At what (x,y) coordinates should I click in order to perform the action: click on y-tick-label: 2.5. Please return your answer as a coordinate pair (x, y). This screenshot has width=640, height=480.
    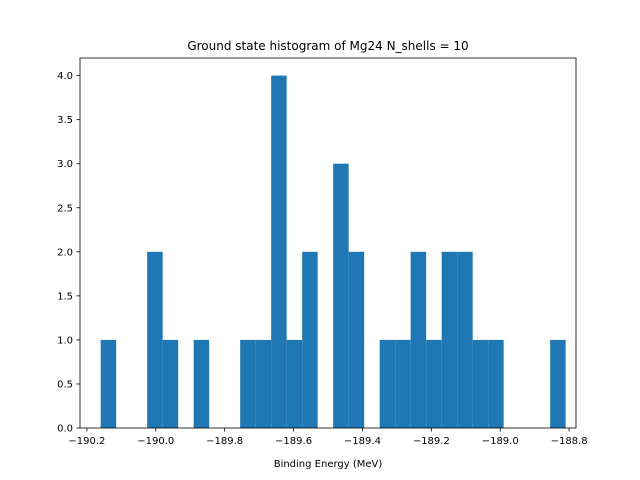
    Looking at the image, I should click on (65, 208).